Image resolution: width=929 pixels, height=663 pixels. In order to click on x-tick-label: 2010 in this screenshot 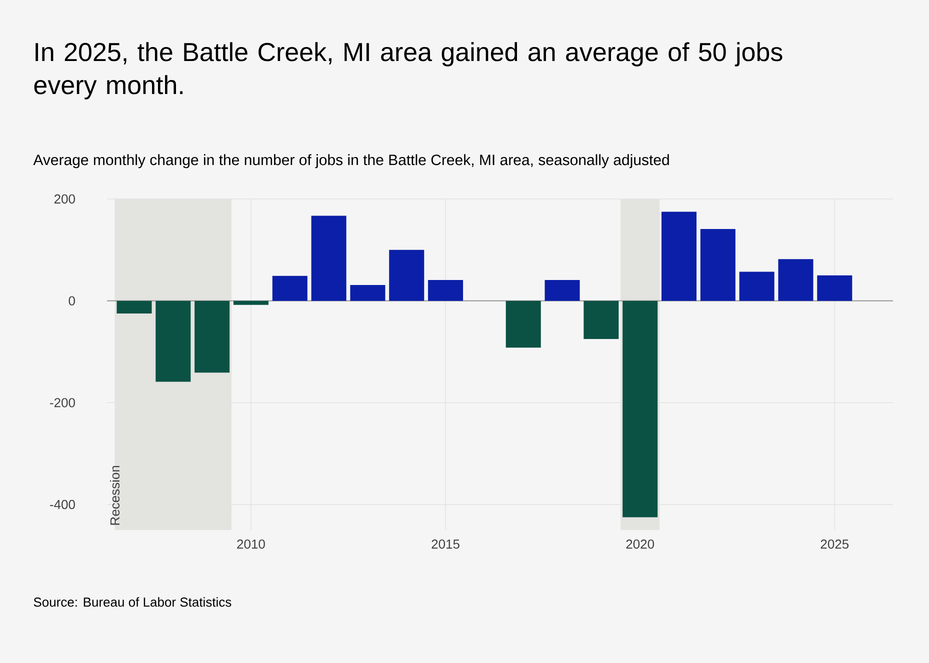, I will do `click(251, 544)`.